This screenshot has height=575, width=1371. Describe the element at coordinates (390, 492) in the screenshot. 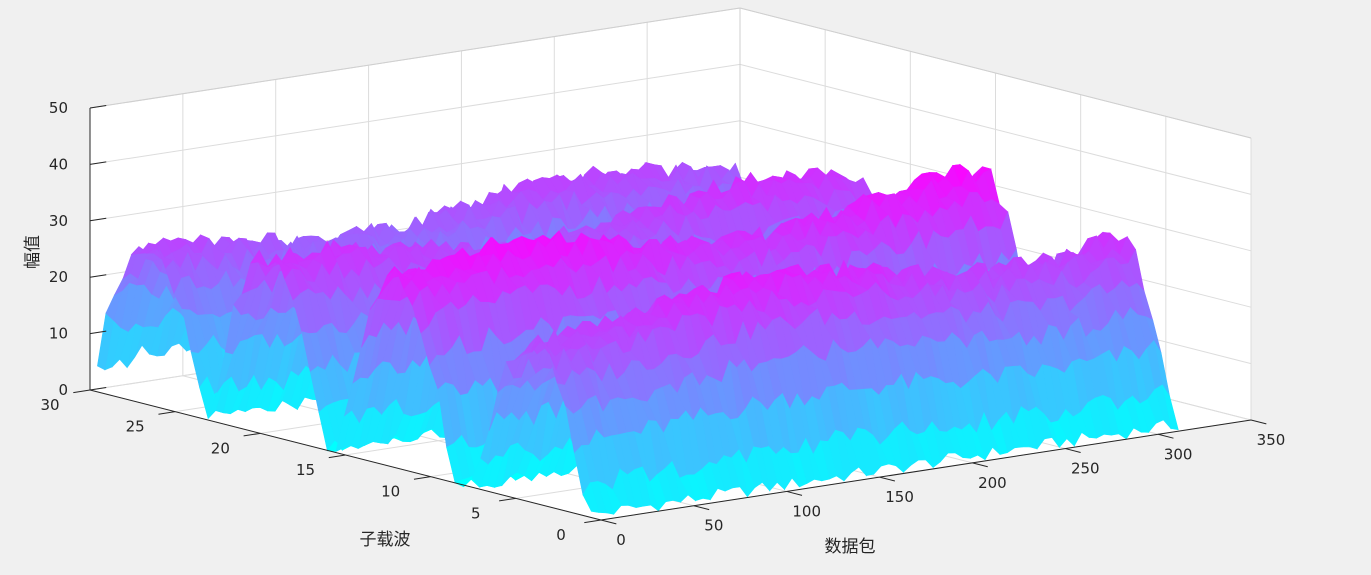

I see `y-tick-label: 10` at that location.